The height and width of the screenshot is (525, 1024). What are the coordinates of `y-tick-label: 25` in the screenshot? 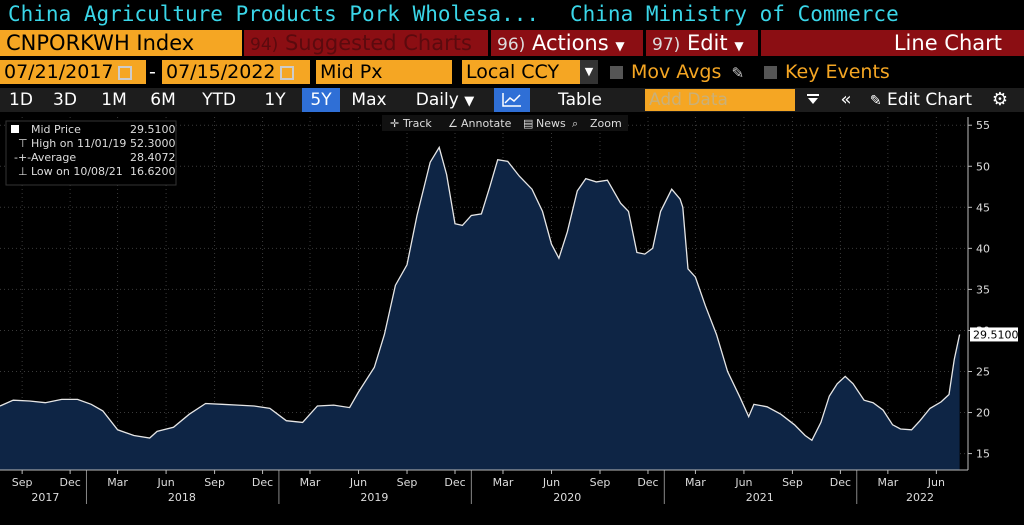 It's located at (983, 371).